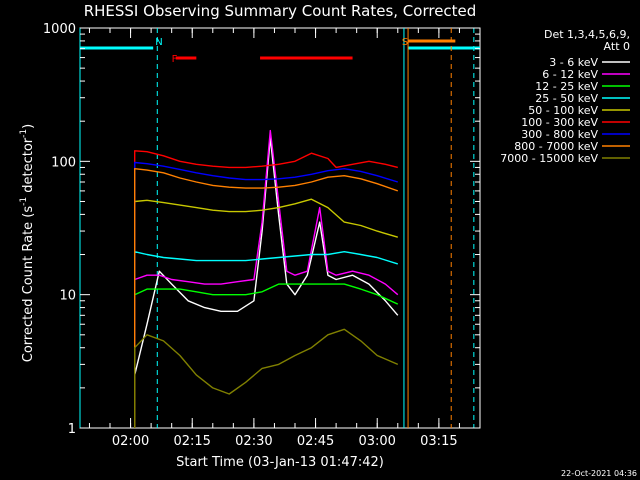  I want to click on x-axis-label: Start Time (03-Jan-13 01:47:42), so click(280, 462).